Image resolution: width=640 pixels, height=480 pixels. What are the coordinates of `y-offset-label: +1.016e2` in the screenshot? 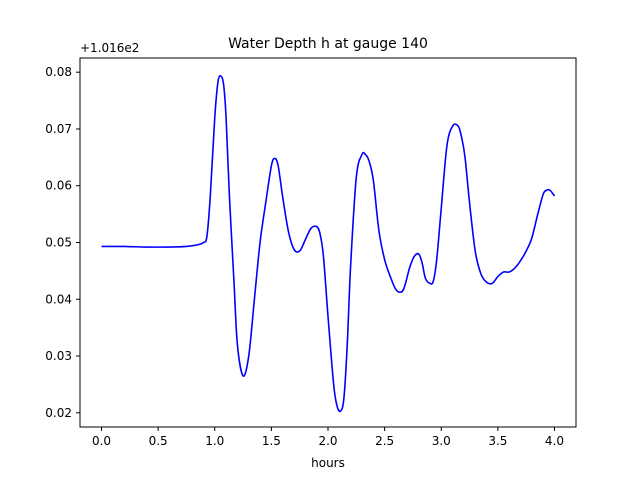 It's located at (109, 48).